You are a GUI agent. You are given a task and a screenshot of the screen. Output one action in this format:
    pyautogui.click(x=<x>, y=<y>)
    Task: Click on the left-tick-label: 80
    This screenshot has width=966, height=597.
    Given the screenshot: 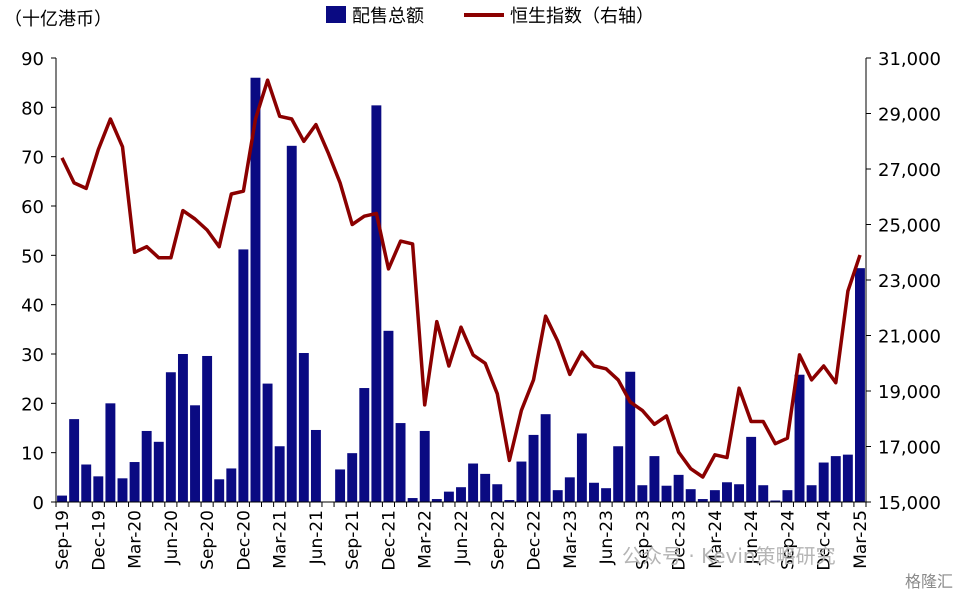 What is the action you would take?
    pyautogui.click(x=32, y=108)
    